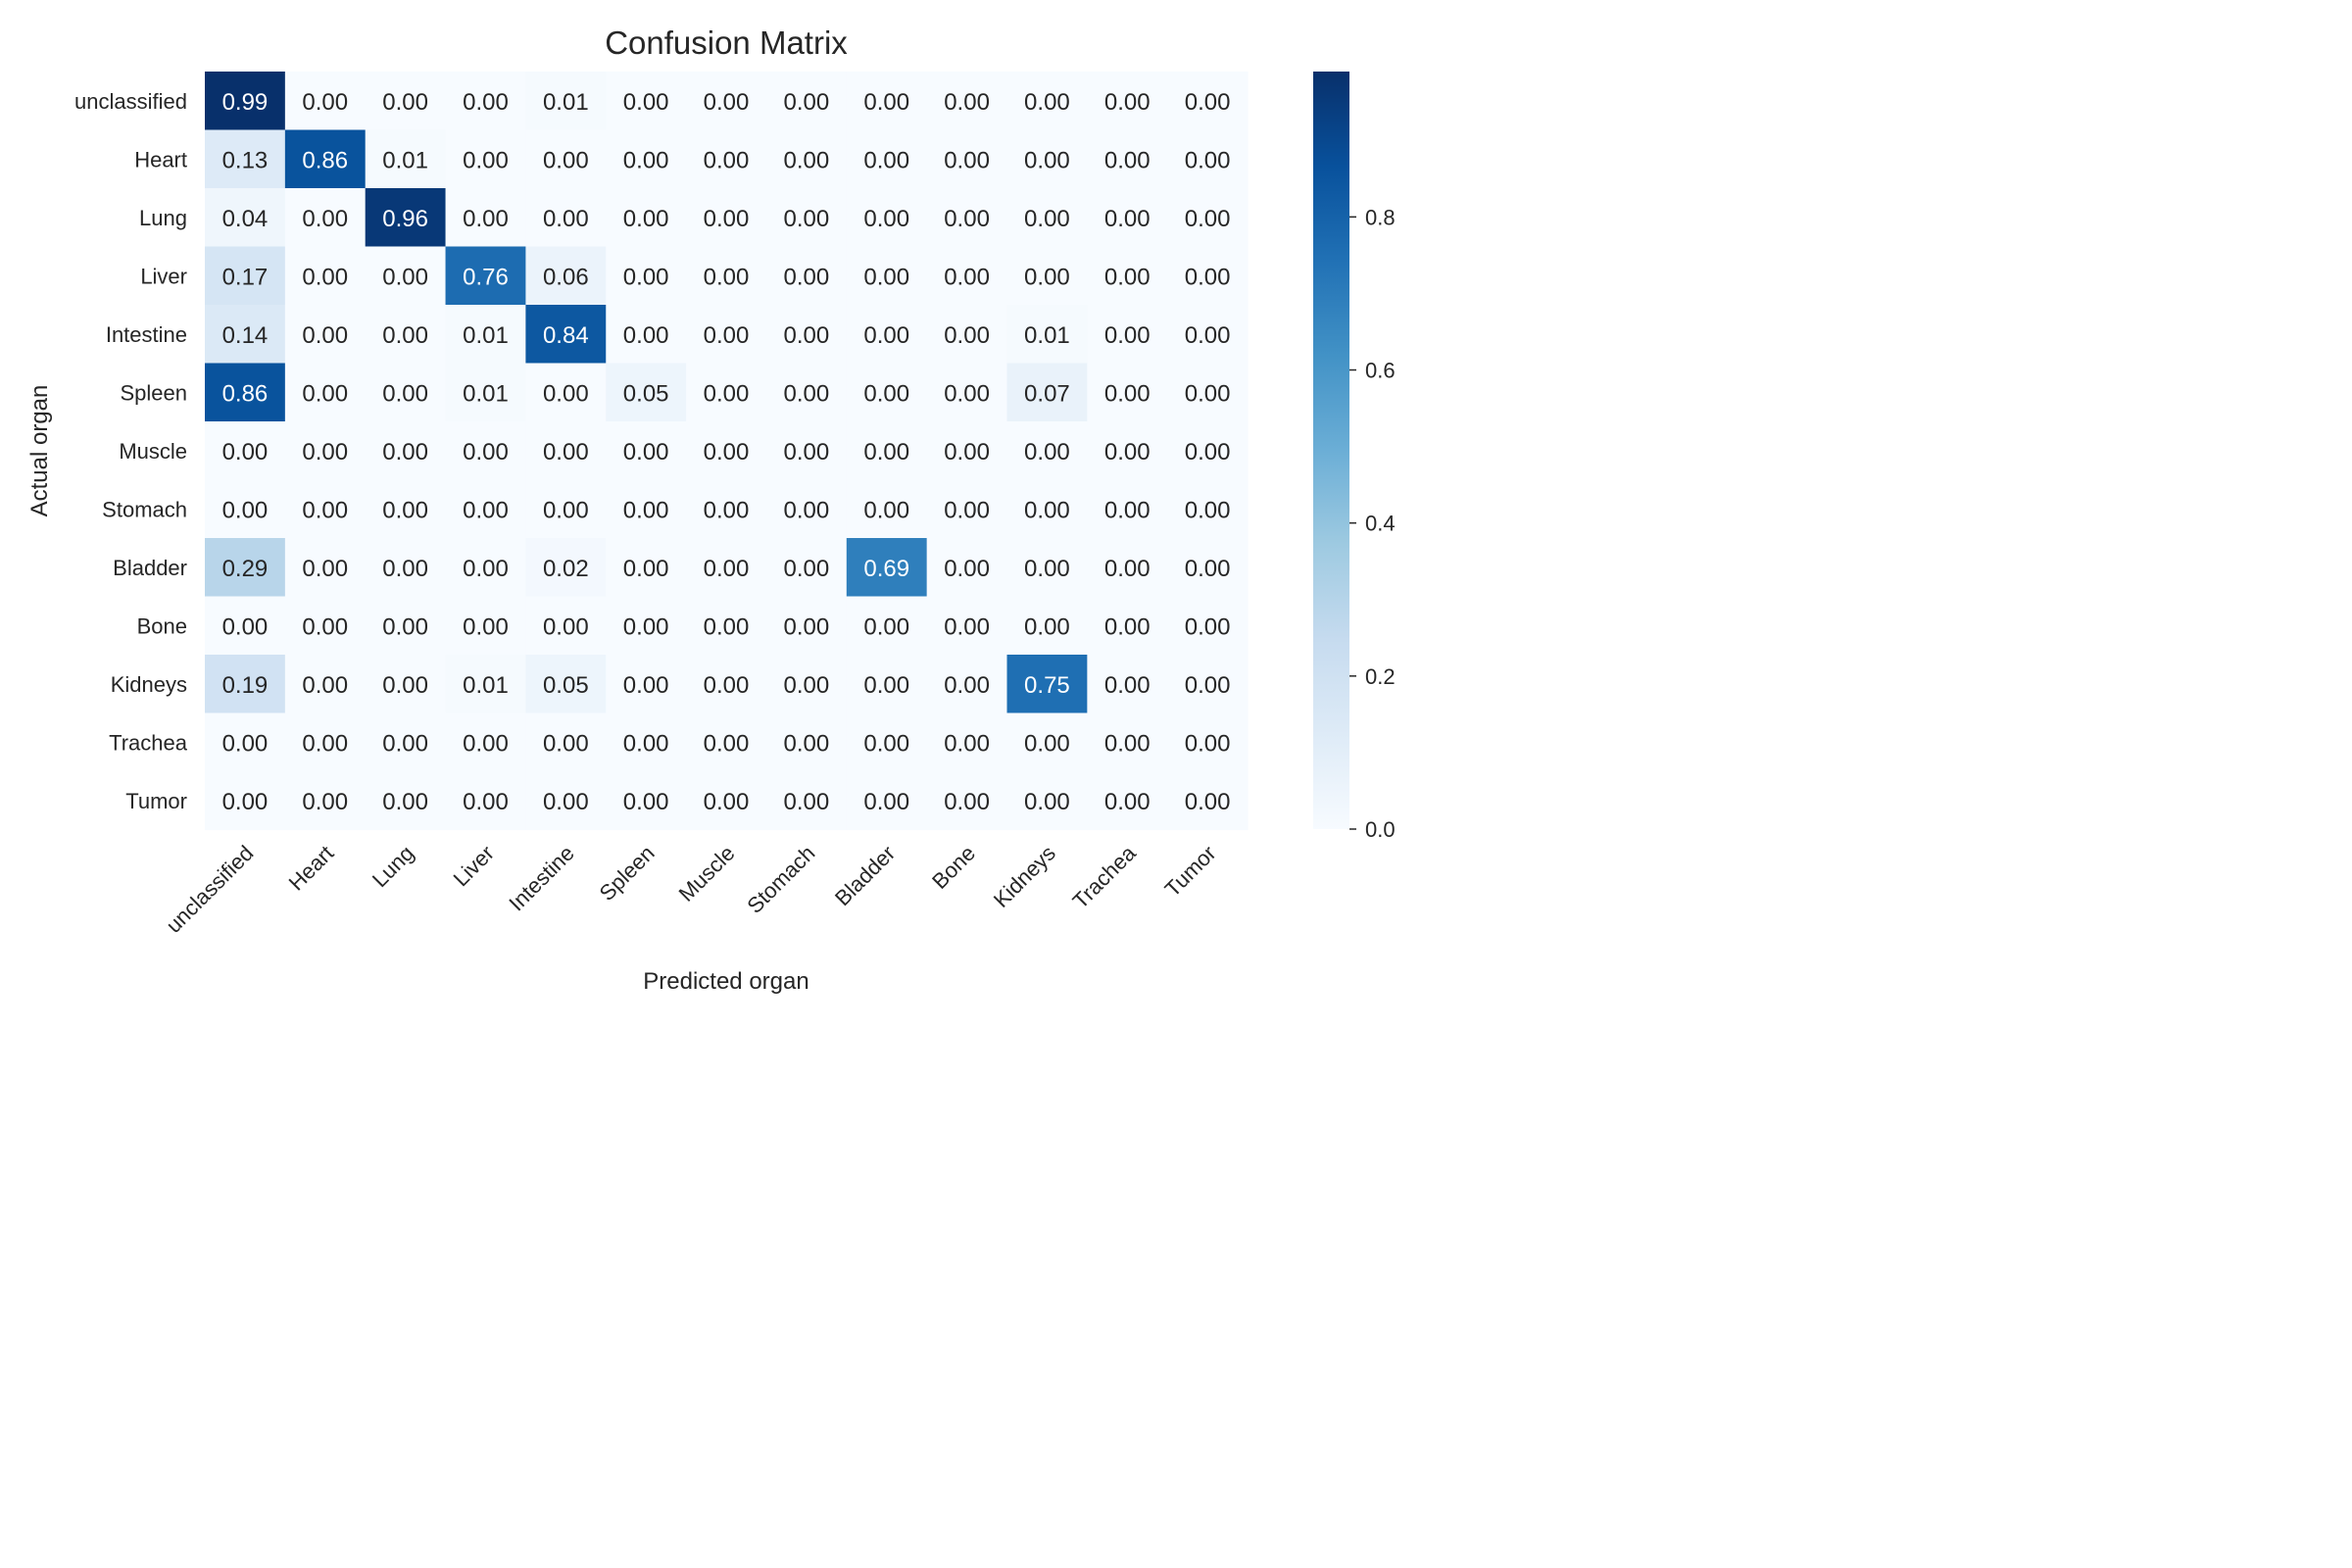  What do you see at coordinates (1047, 335) in the screenshot?
I see `cell-value-label: 0.01` at bounding box center [1047, 335].